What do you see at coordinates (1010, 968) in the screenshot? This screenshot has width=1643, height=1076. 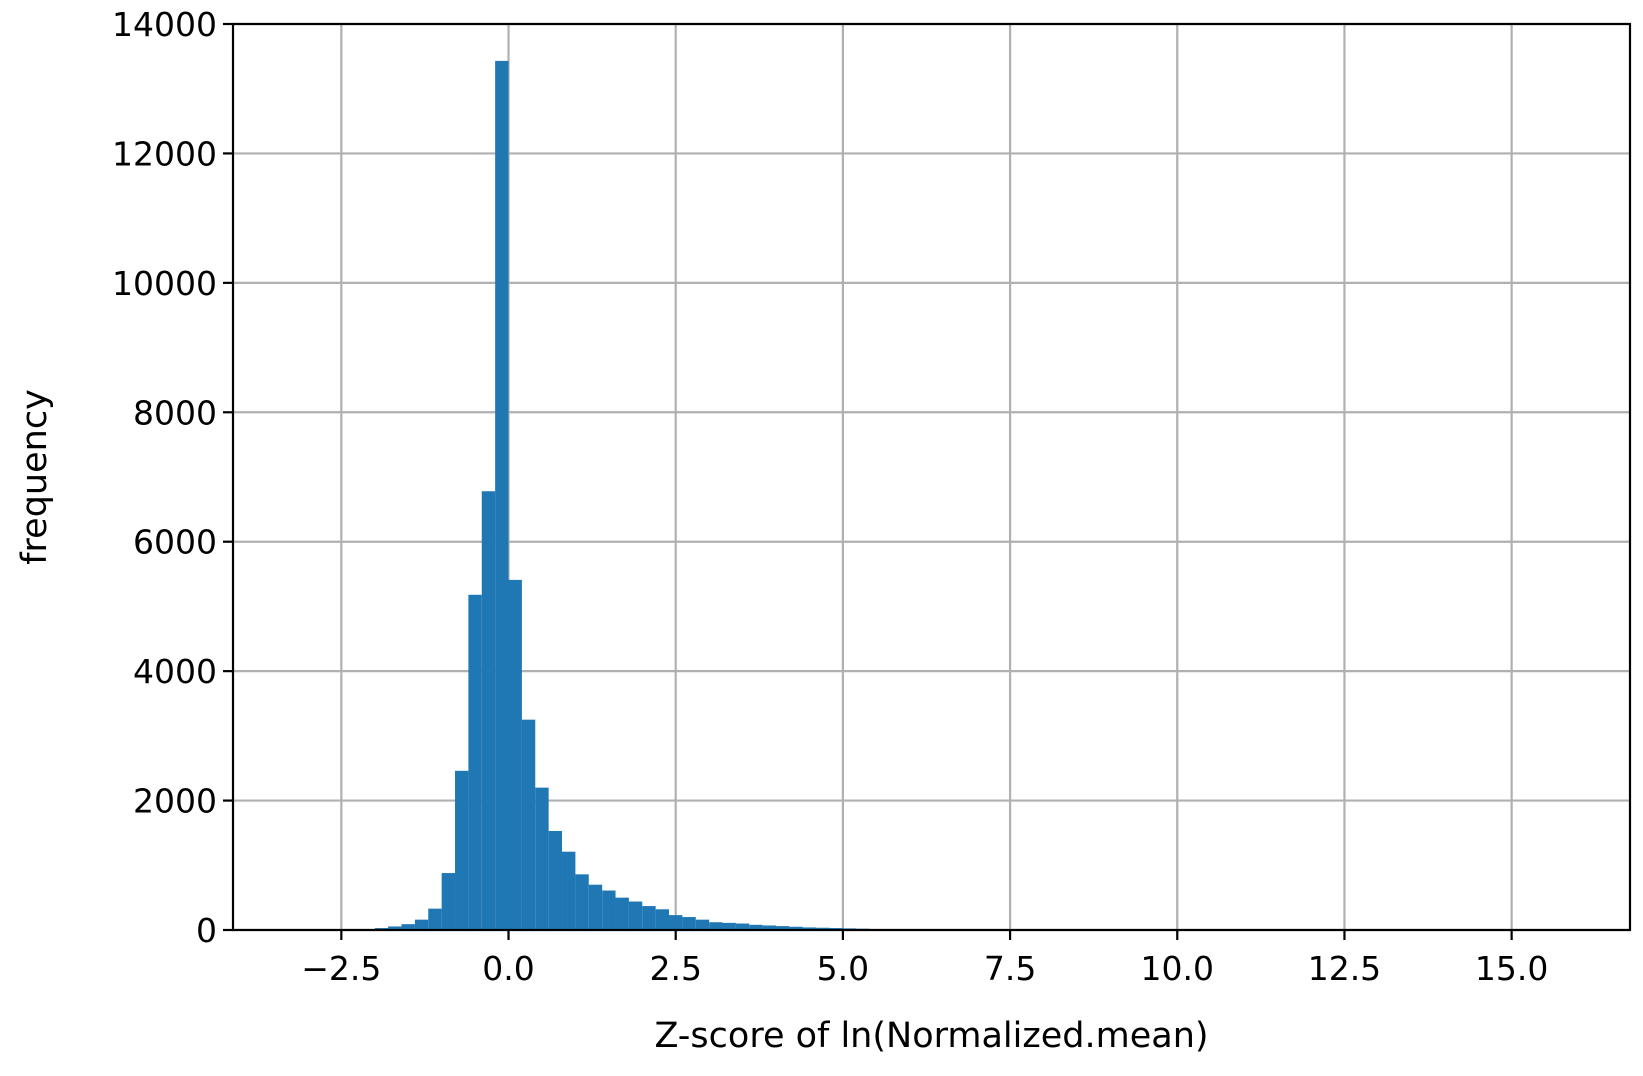 I see `x-tick-label: 7.5` at bounding box center [1010, 968].